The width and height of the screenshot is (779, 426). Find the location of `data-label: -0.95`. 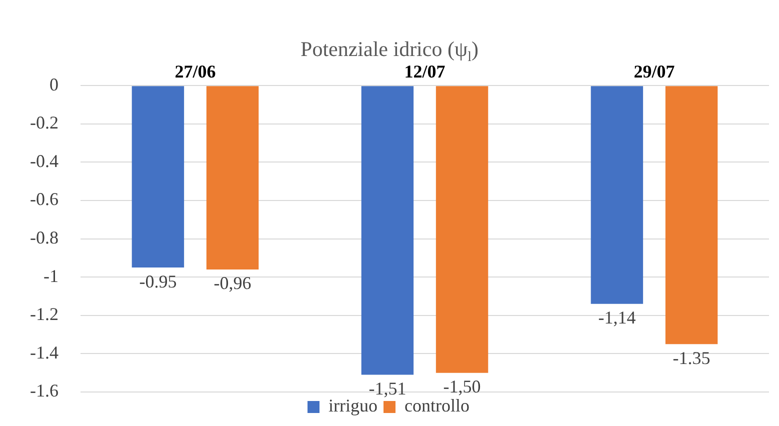

data-label: -0.95 is located at coordinates (158, 281).